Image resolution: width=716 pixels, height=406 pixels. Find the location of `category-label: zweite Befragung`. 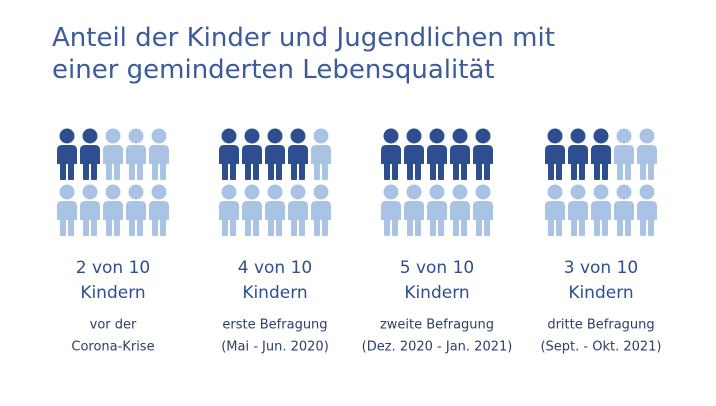

category-label: zweite Befragung is located at coordinates (437, 325).